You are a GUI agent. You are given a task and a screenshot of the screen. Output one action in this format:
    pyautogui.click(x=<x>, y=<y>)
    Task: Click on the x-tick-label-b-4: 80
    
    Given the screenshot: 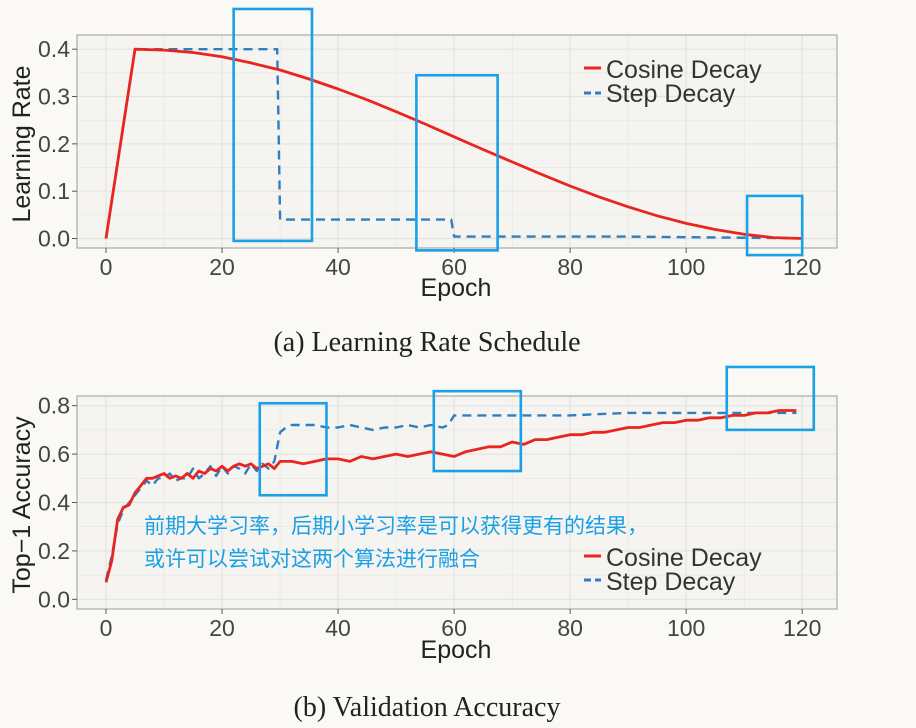 What is the action you would take?
    pyautogui.click(x=570, y=628)
    